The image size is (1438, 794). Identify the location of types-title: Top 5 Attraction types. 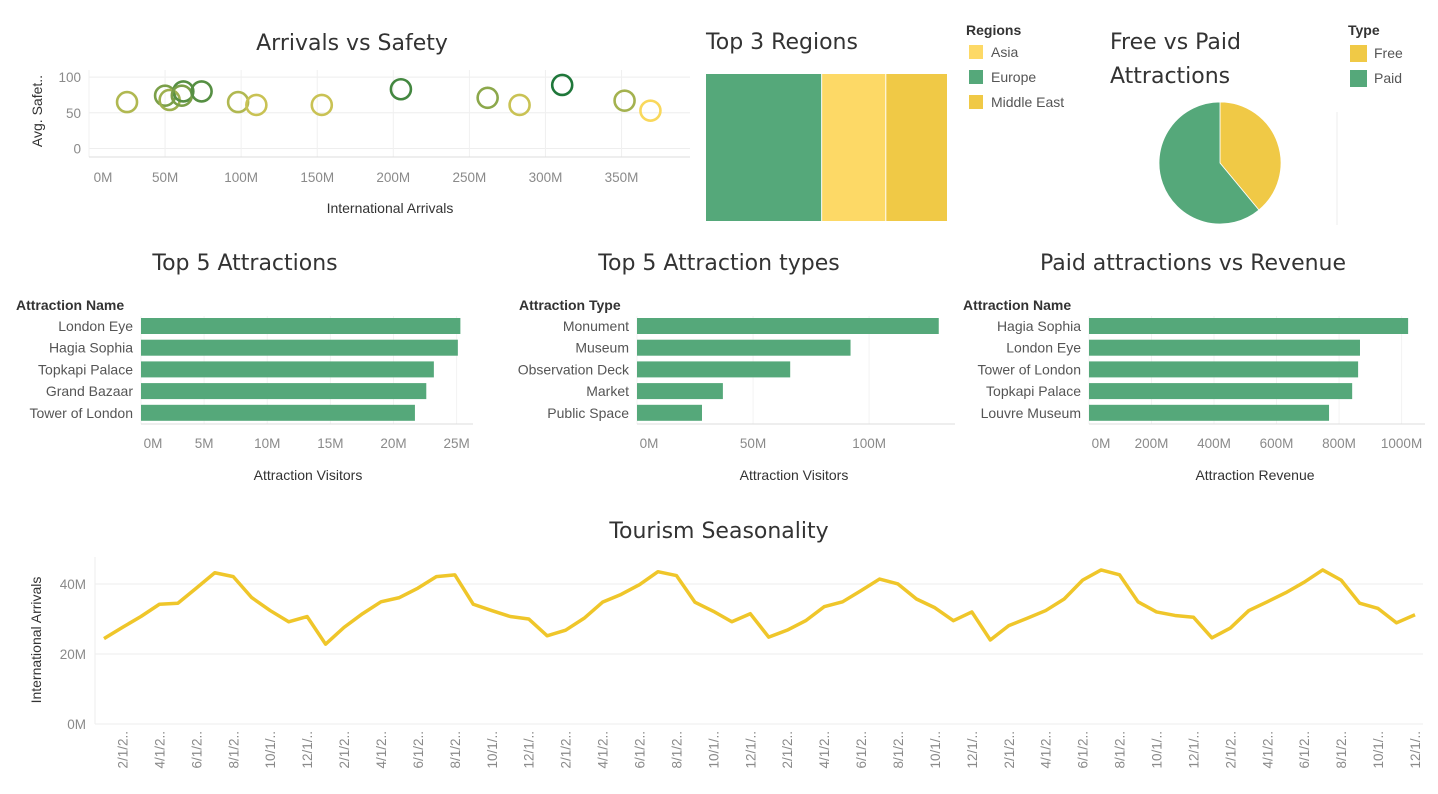
(718, 263).